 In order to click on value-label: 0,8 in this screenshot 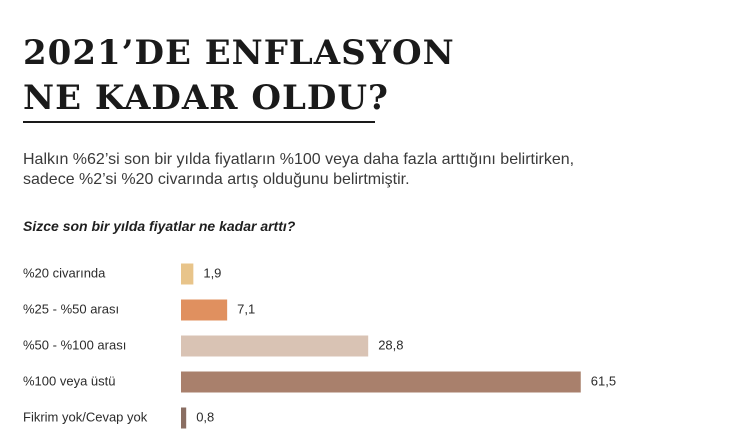, I will do `click(205, 416)`.